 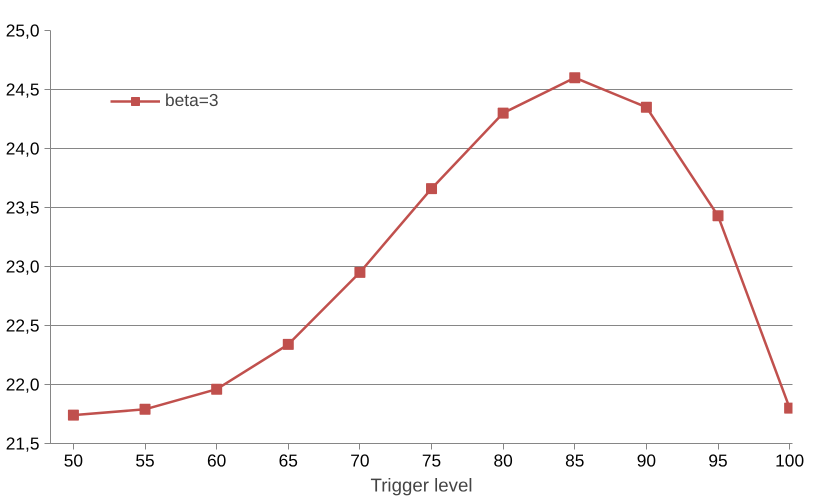 I want to click on x-tick-label: 75, so click(x=432, y=460).